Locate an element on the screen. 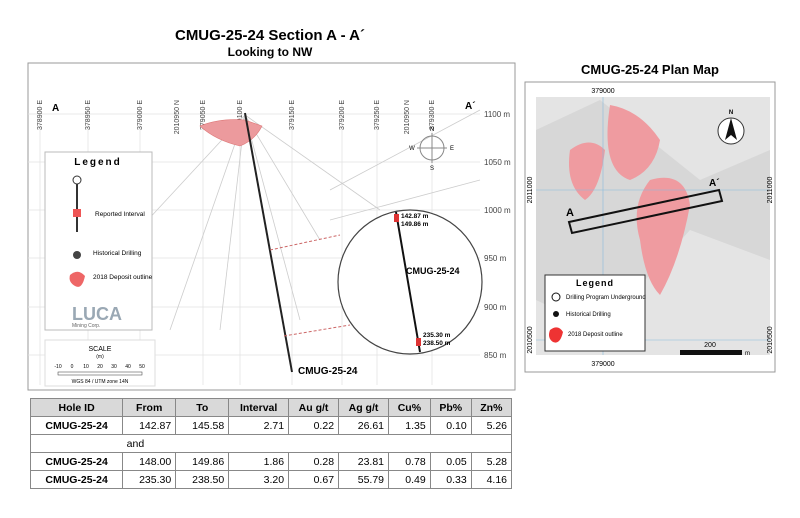 Image resolution: width=800 pixels, height=518 pixels. easting-label: 379100 E is located at coordinates (240, 115).